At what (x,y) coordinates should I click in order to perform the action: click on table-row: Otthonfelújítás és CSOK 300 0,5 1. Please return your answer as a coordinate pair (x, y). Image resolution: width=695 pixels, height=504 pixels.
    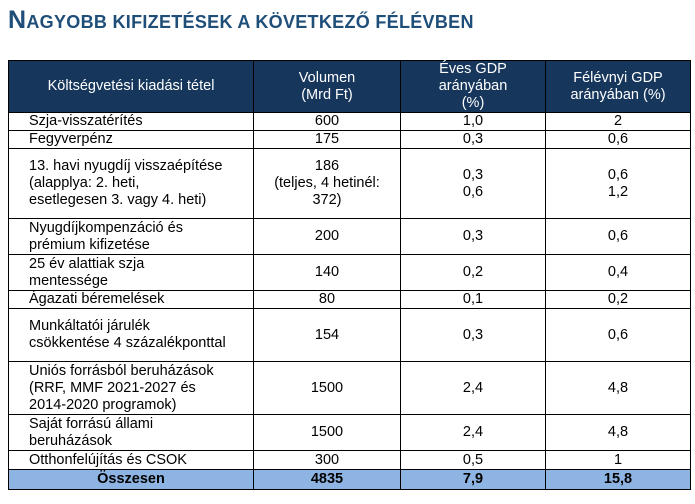
    Looking at the image, I should click on (349, 460).